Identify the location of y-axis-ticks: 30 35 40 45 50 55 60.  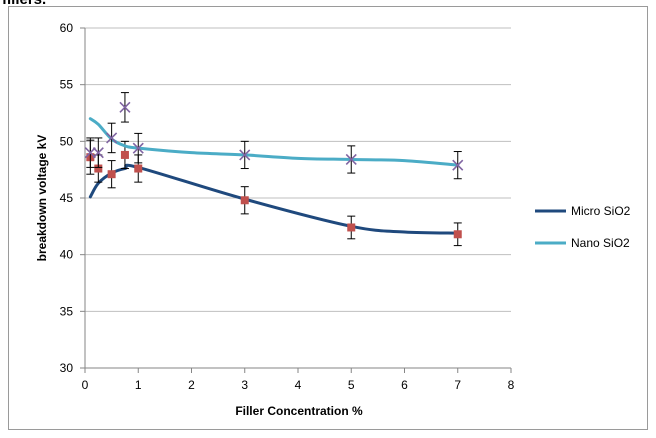
(72, 198).